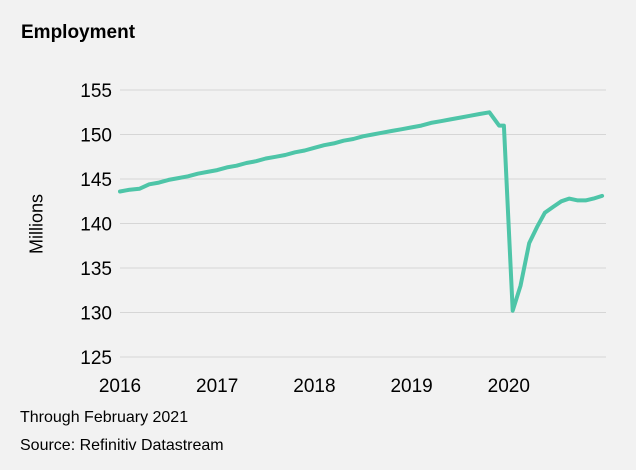 The height and width of the screenshot is (470, 636). What do you see at coordinates (509, 386) in the screenshot?
I see `x-tick-label: 2020` at bounding box center [509, 386].